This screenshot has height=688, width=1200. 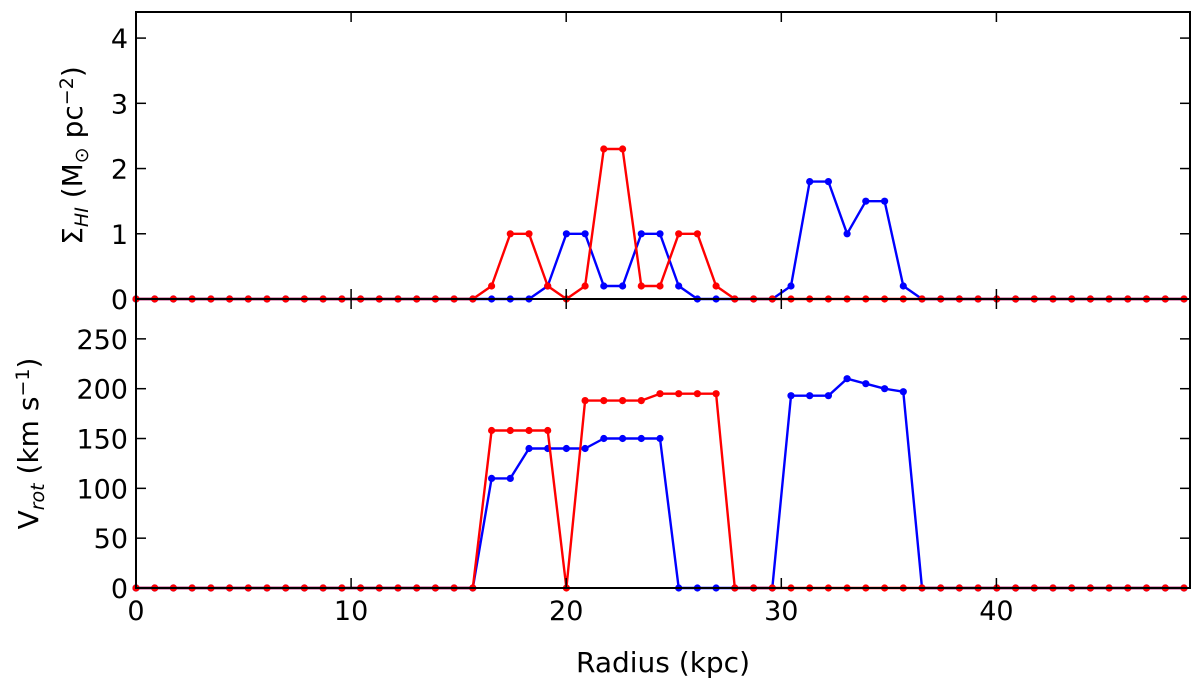 What do you see at coordinates (72, 126) in the screenshot?
I see `top-ylabel-part-4: pc` at bounding box center [72, 126].